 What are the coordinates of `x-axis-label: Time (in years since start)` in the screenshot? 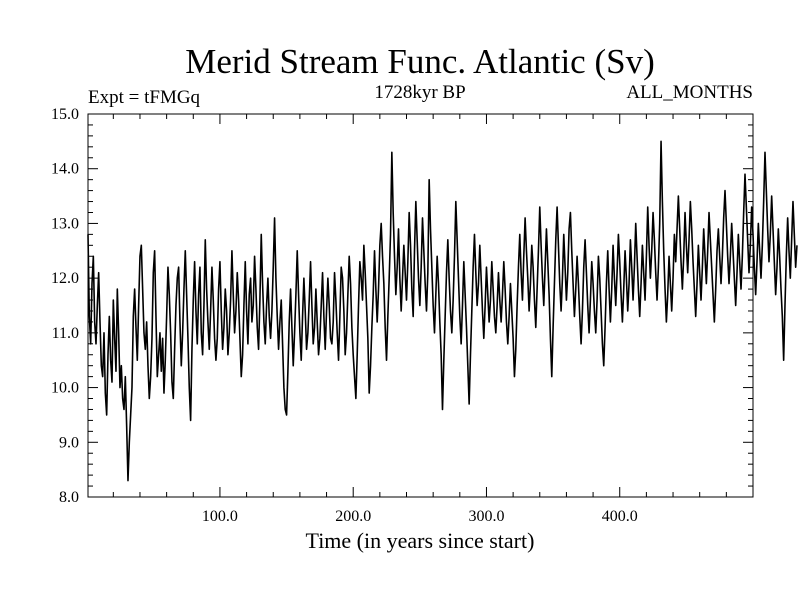 It's located at (420, 540).